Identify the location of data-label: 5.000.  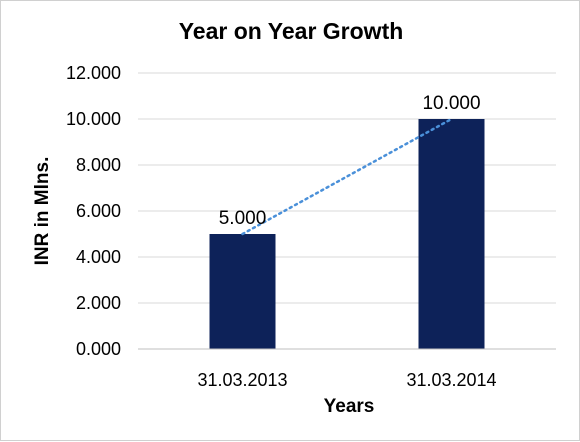
(243, 218).